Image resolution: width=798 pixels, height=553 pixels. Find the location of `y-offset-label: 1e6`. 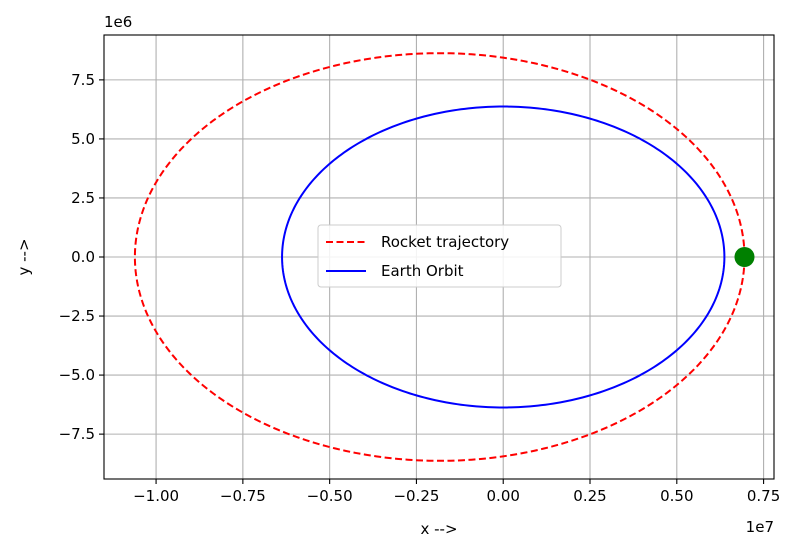

y-offset-label: 1e6 is located at coordinates (118, 22).